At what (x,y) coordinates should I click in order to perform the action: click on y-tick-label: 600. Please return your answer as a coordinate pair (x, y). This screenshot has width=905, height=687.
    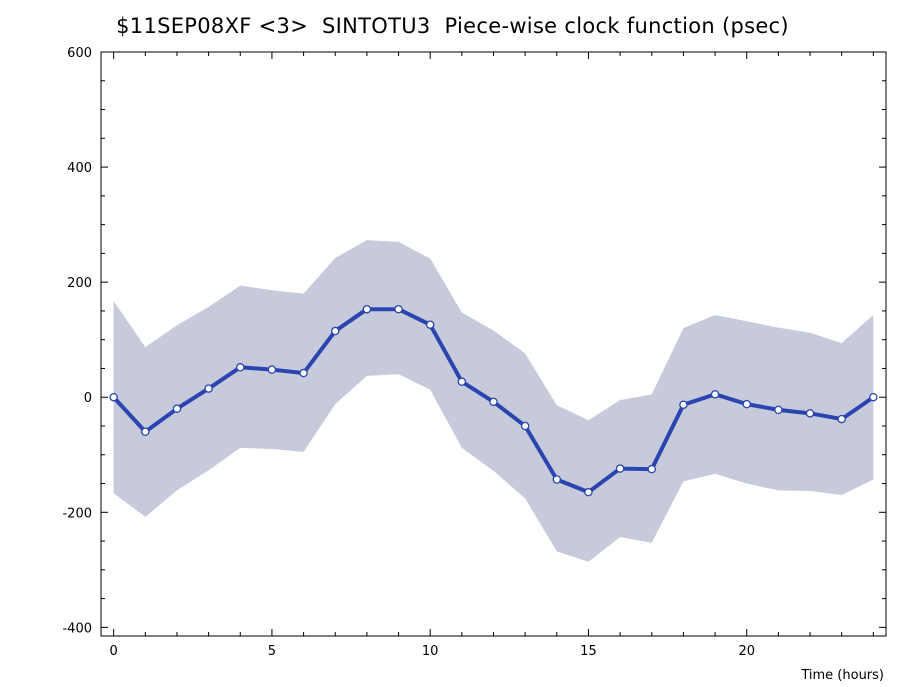
    Looking at the image, I should click on (79, 53).